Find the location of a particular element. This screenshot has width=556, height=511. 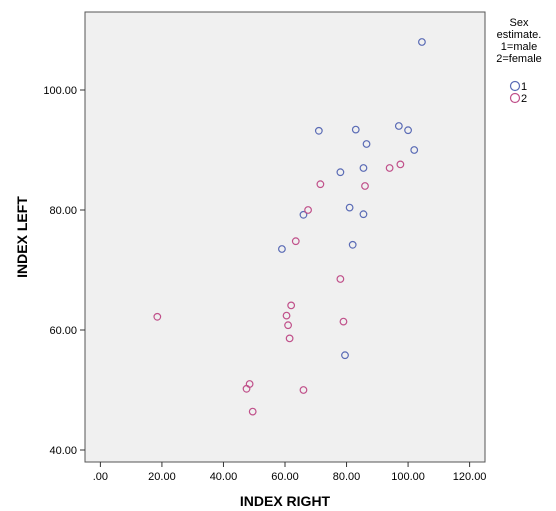

legend-title-line: Sex is located at coordinates (519, 23).